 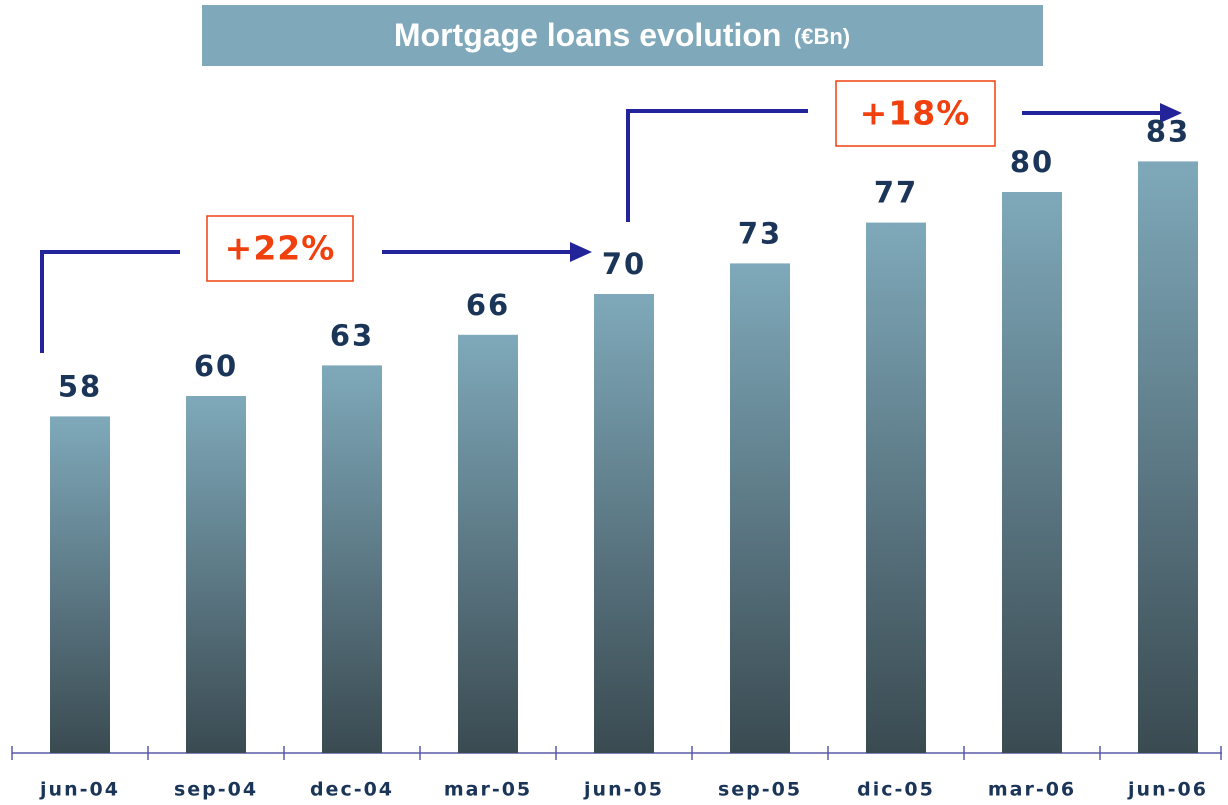 I want to click on annotation: +22%, so click(x=280, y=248).